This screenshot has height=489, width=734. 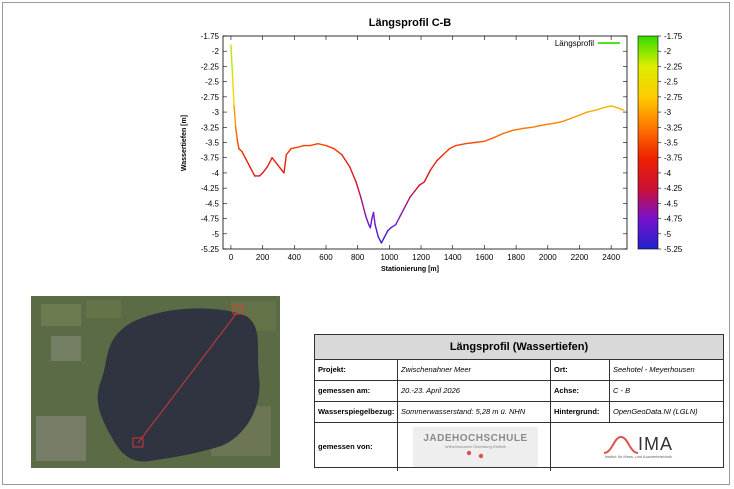 What do you see at coordinates (673, 127) in the screenshot?
I see `colorbar-tick-label: -3.25` at bounding box center [673, 127].